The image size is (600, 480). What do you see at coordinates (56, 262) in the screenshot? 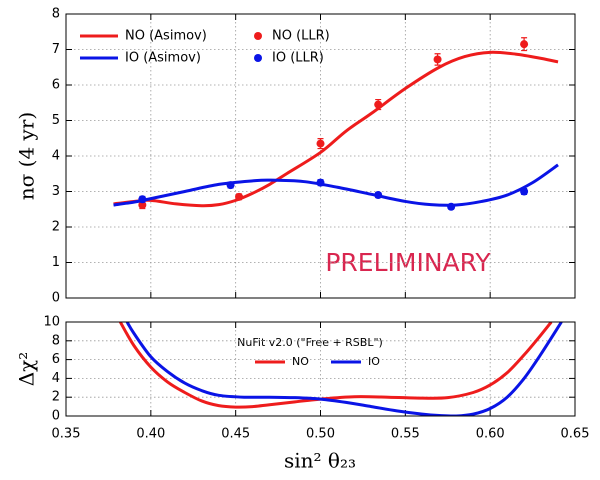
I see `y-tick-label: 1` at bounding box center [56, 262].